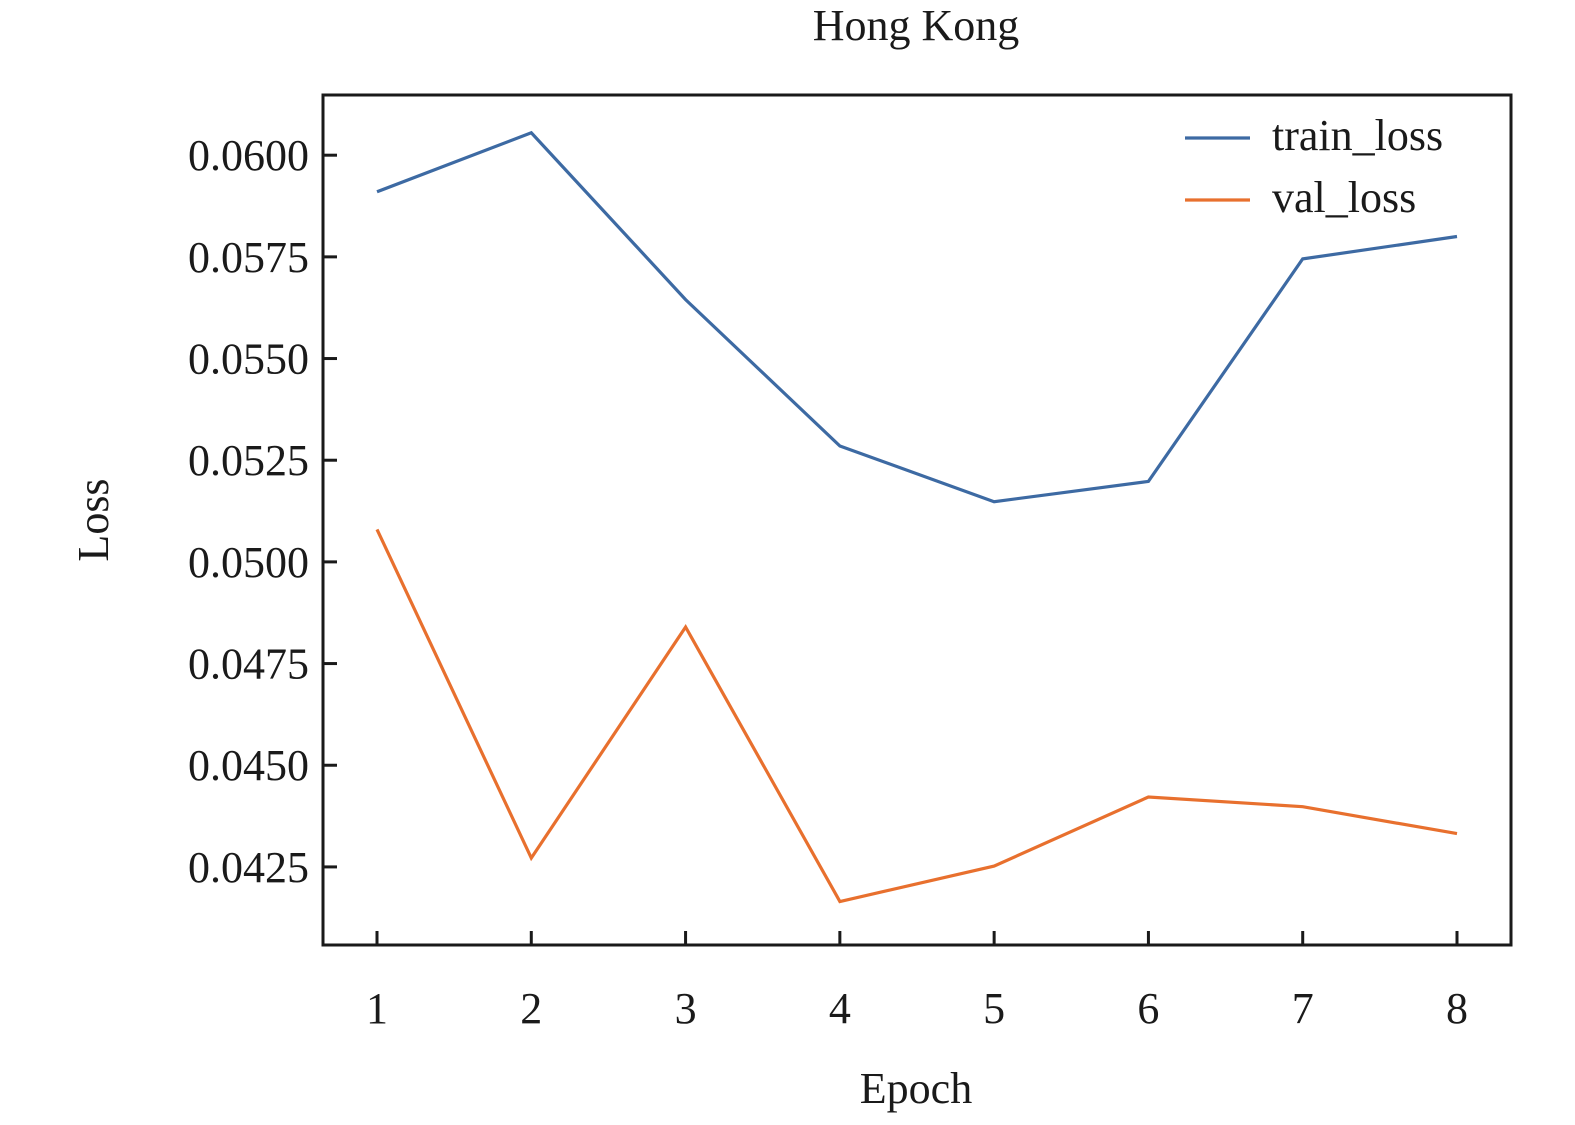 The height and width of the screenshot is (1125, 1575). I want to click on x-tick-label: 2, so click(531, 1008).